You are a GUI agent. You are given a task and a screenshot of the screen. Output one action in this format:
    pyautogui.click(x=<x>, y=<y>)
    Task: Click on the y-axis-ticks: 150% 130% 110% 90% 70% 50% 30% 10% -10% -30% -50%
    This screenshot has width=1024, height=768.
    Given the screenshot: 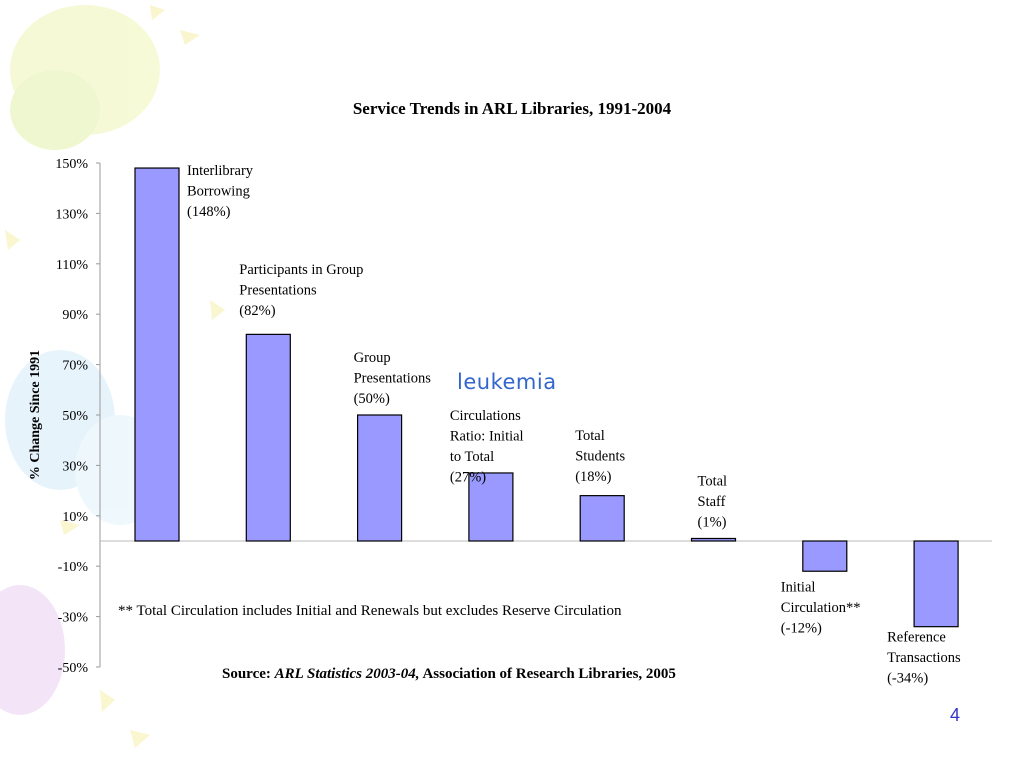 What is the action you would take?
    pyautogui.click(x=77, y=416)
    